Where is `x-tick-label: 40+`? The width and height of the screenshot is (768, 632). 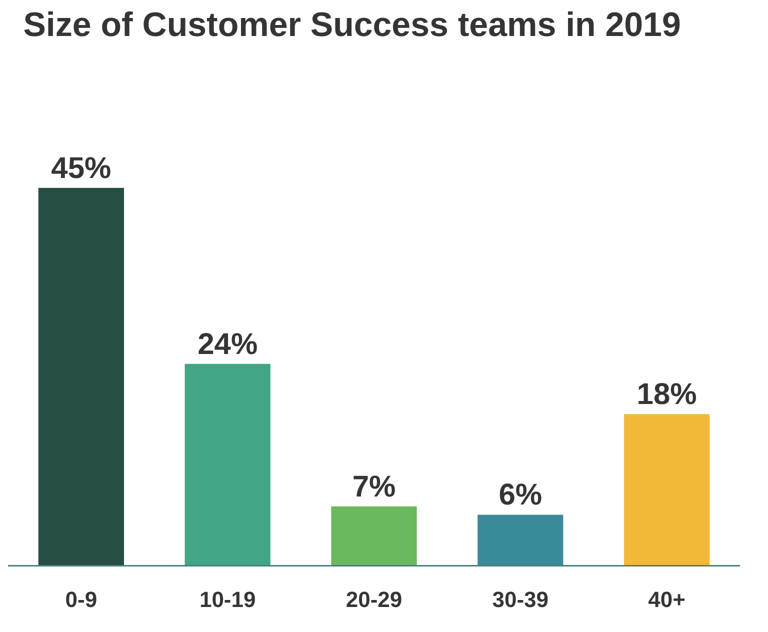
x-tick-label: 40+ is located at coordinates (667, 599).